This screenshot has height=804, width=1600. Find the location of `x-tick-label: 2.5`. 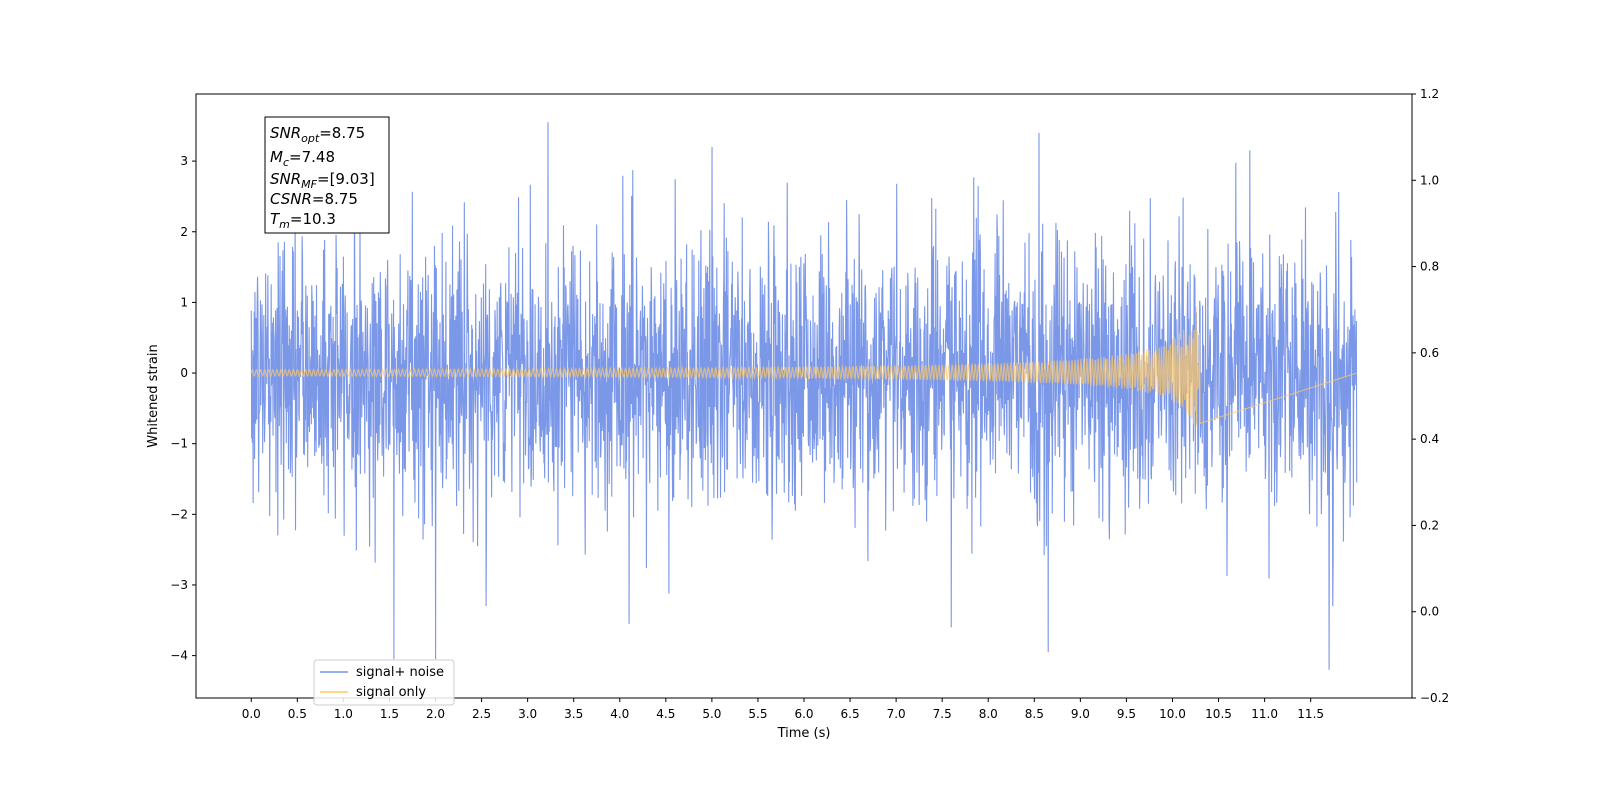

x-tick-label: 2.5 is located at coordinates (481, 714).